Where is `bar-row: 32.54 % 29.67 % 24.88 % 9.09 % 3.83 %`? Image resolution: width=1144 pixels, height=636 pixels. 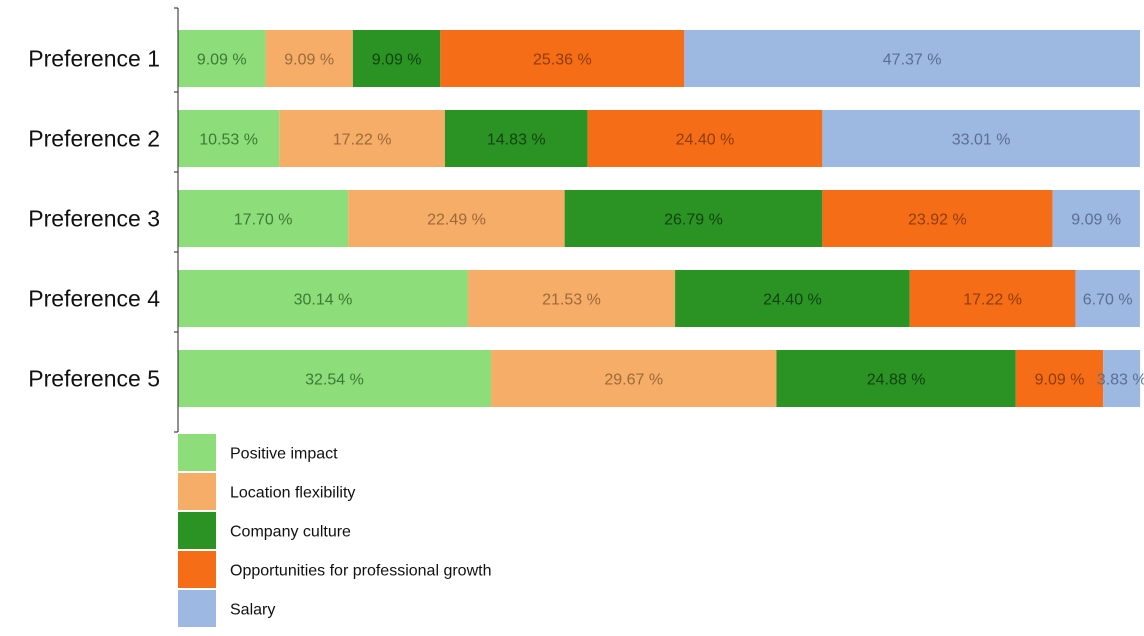 bar-row: 32.54 % 29.67 % 24.88 % 9.09 % 3.83 % is located at coordinates (661, 378).